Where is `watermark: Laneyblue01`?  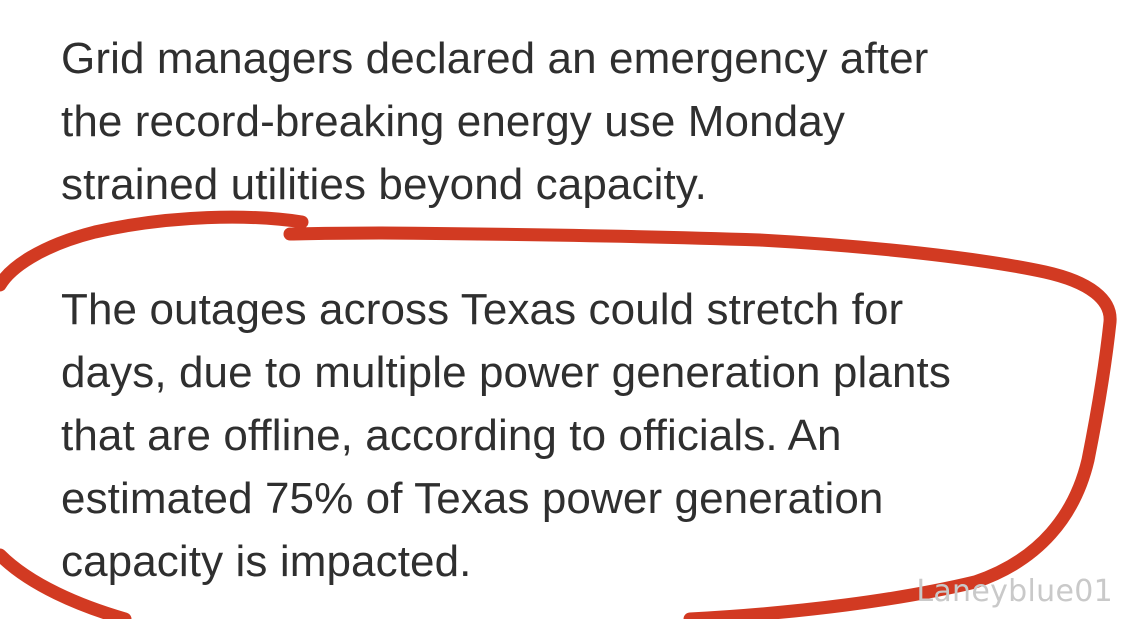
watermark: Laneyblue01 is located at coordinates (1014, 591).